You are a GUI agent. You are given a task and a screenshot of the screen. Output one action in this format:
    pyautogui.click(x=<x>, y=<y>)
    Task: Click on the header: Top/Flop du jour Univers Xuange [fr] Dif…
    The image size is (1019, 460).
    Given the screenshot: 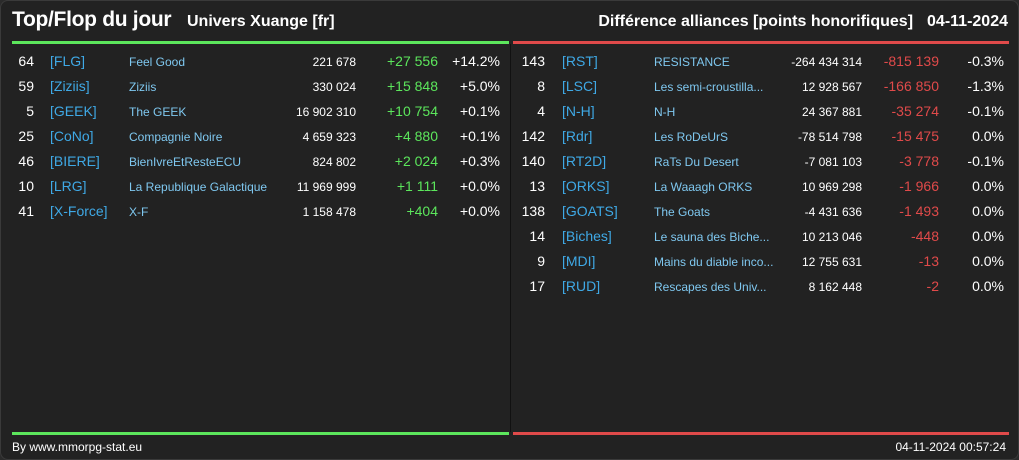 What is the action you would take?
    pyautogui.click(x=510, y=21)
    